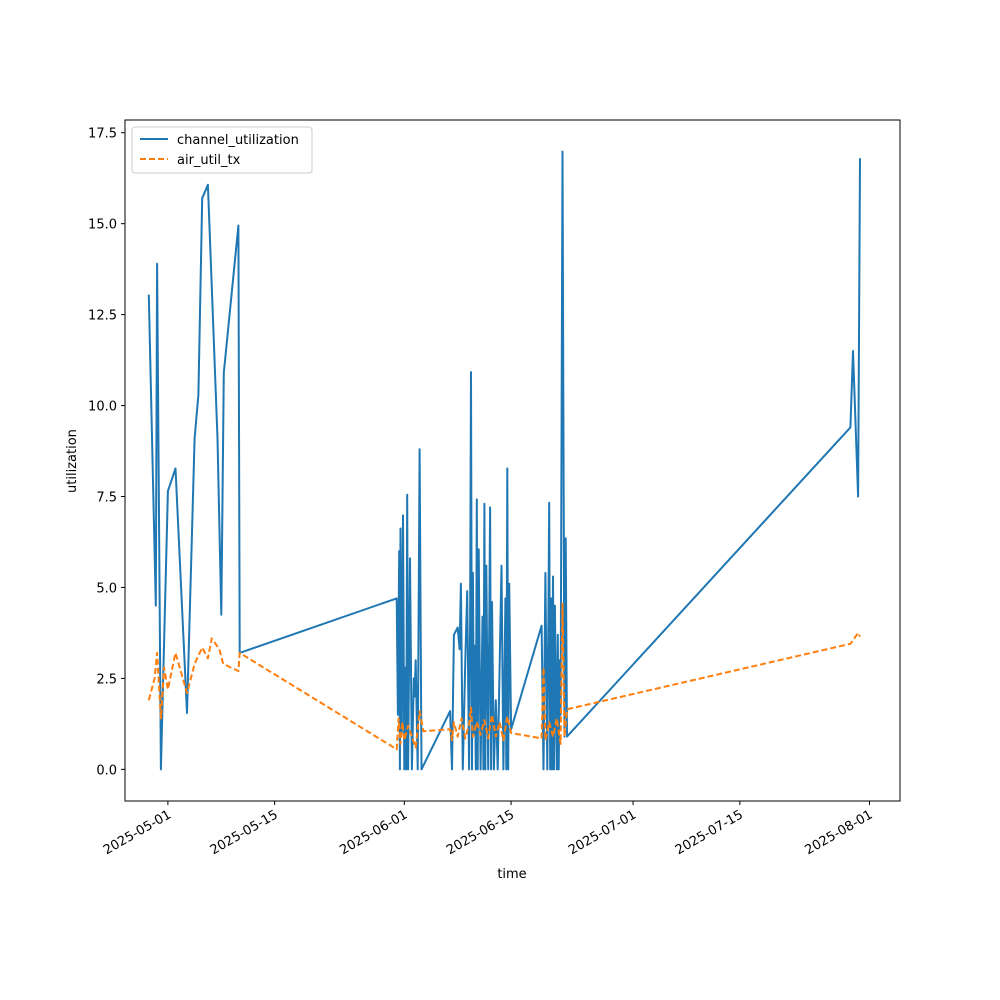 This screenshot has width=1000, height=1000. I want to click on legend-label-channel-utilization: channel_utilization, so click(238, 140).